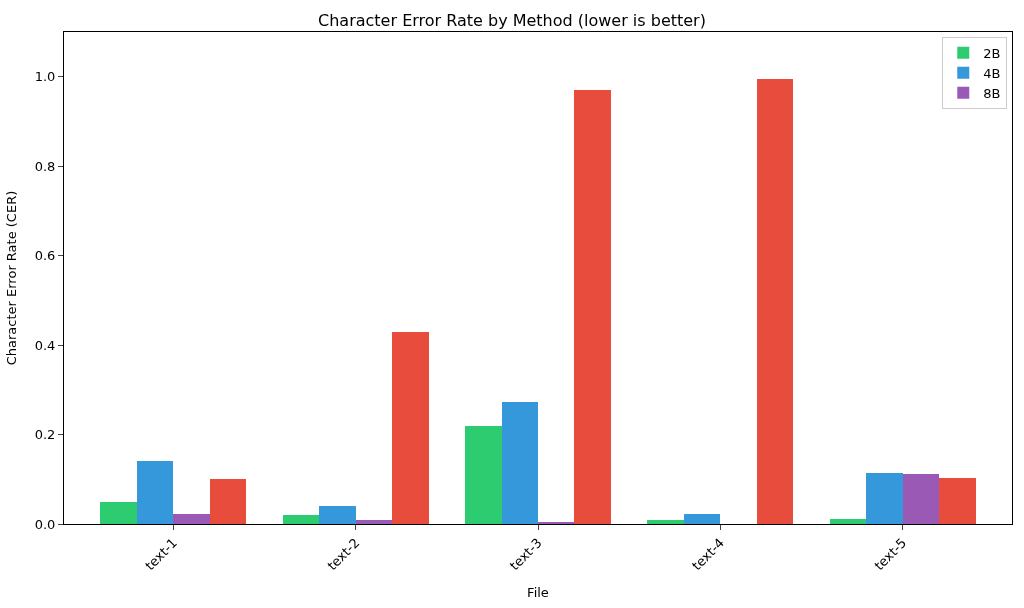  What do you see at coordinates (45, 256) in the screenshot?
I see `y-tick-label: 0.6` at bounding box center [45, 256].